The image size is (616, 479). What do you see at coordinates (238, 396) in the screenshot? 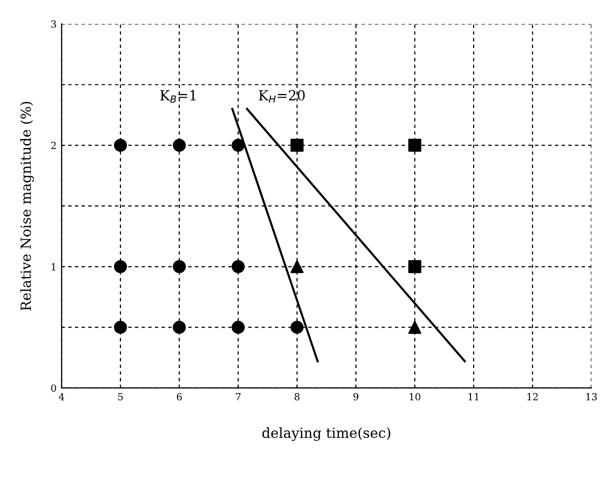
I see `x-tick-label: 7` at bounding box center [238, 396].